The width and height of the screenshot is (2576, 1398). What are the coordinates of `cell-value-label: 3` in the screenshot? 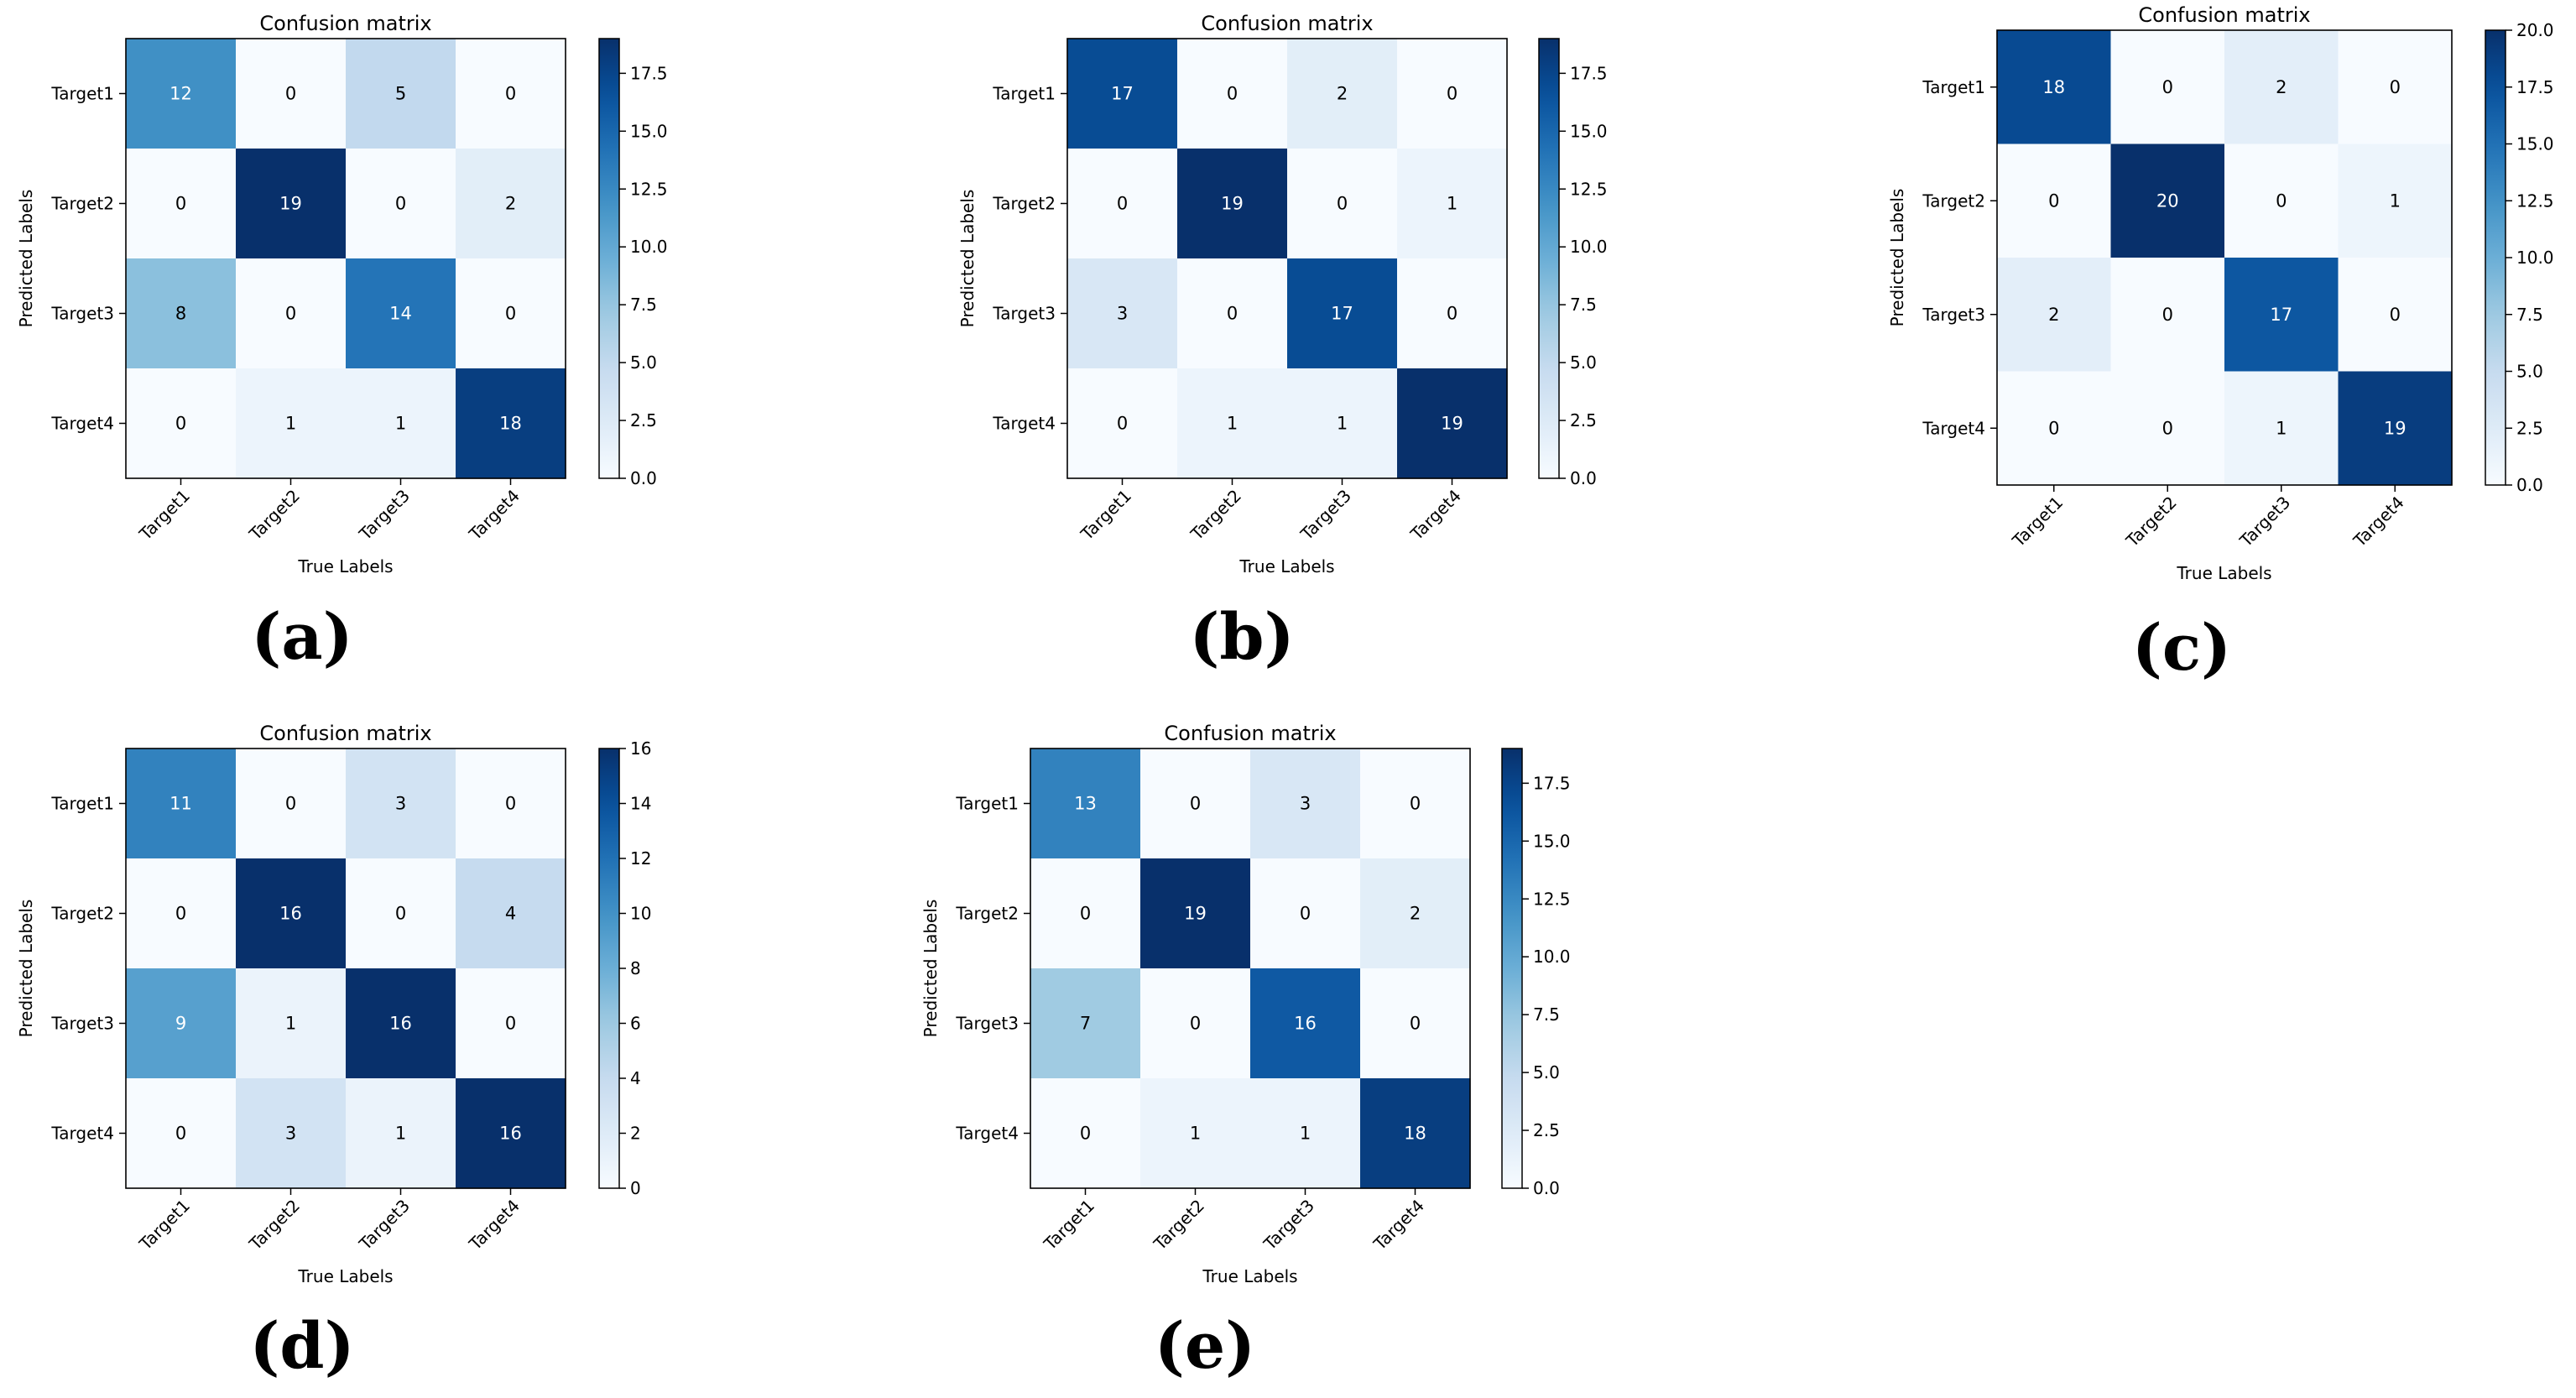 It's located at (400, 804).